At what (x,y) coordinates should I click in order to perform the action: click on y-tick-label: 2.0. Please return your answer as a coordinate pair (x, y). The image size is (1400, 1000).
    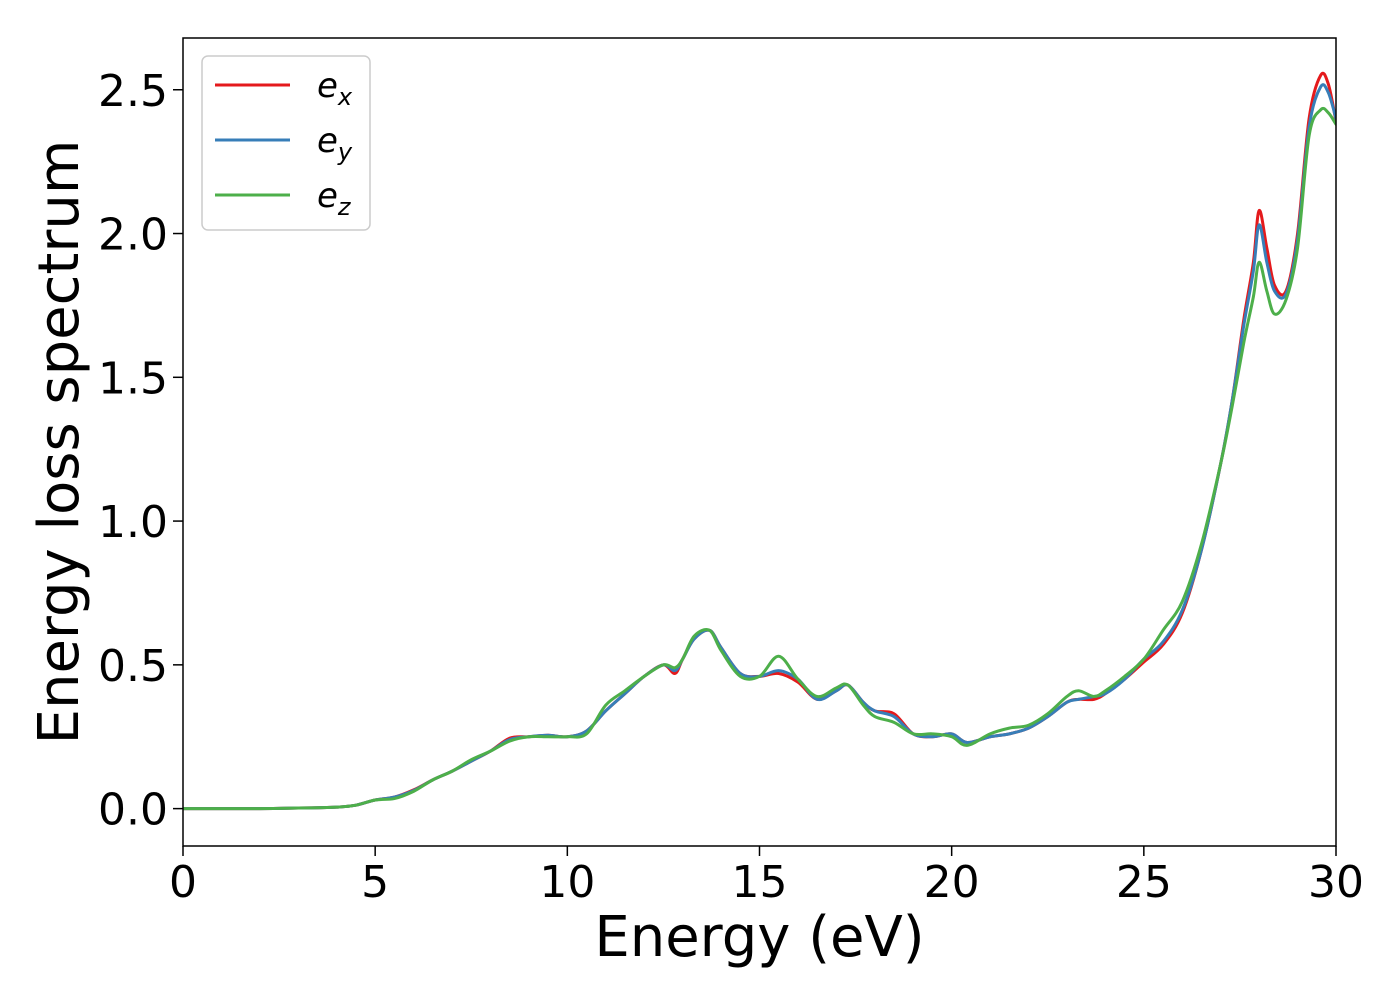
    Looking at the image, I should click on (133, 235).